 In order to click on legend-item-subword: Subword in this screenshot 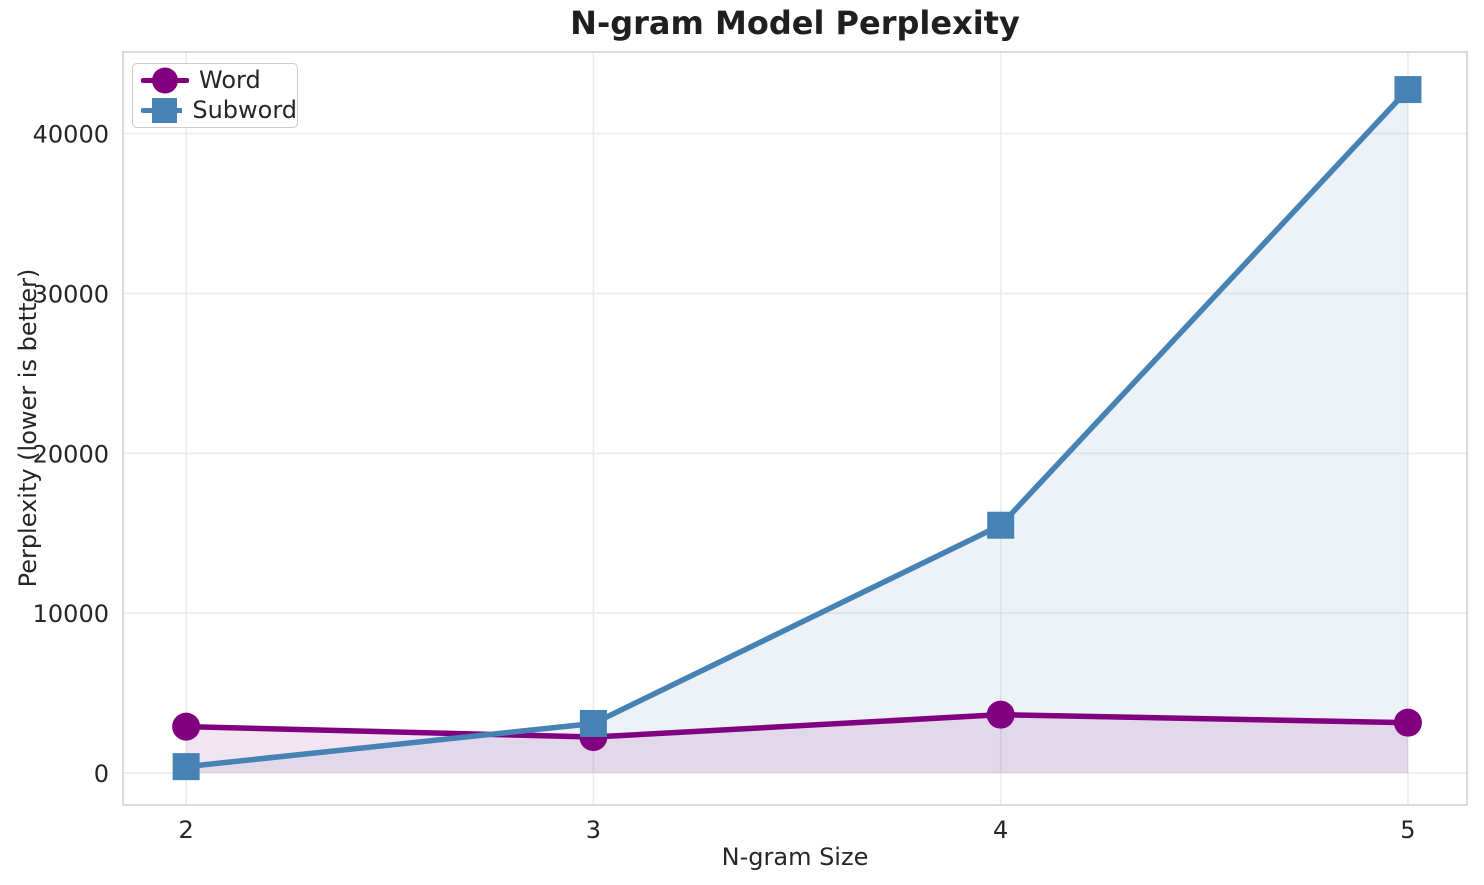, I will do `click(219, 110)`.